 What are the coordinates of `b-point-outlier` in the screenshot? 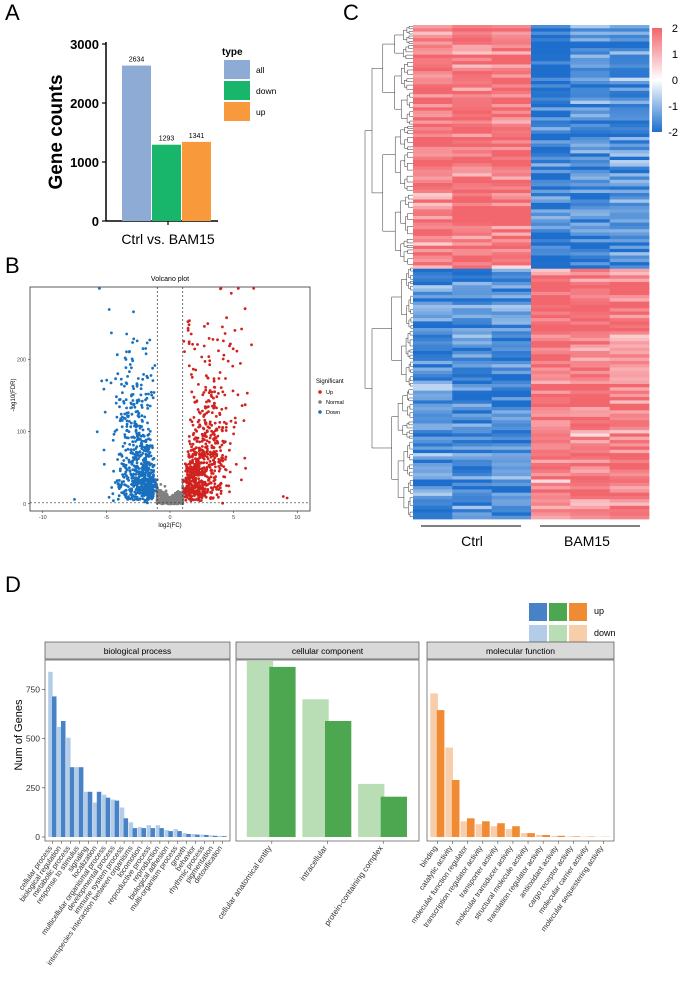 It's located at (74, 499).